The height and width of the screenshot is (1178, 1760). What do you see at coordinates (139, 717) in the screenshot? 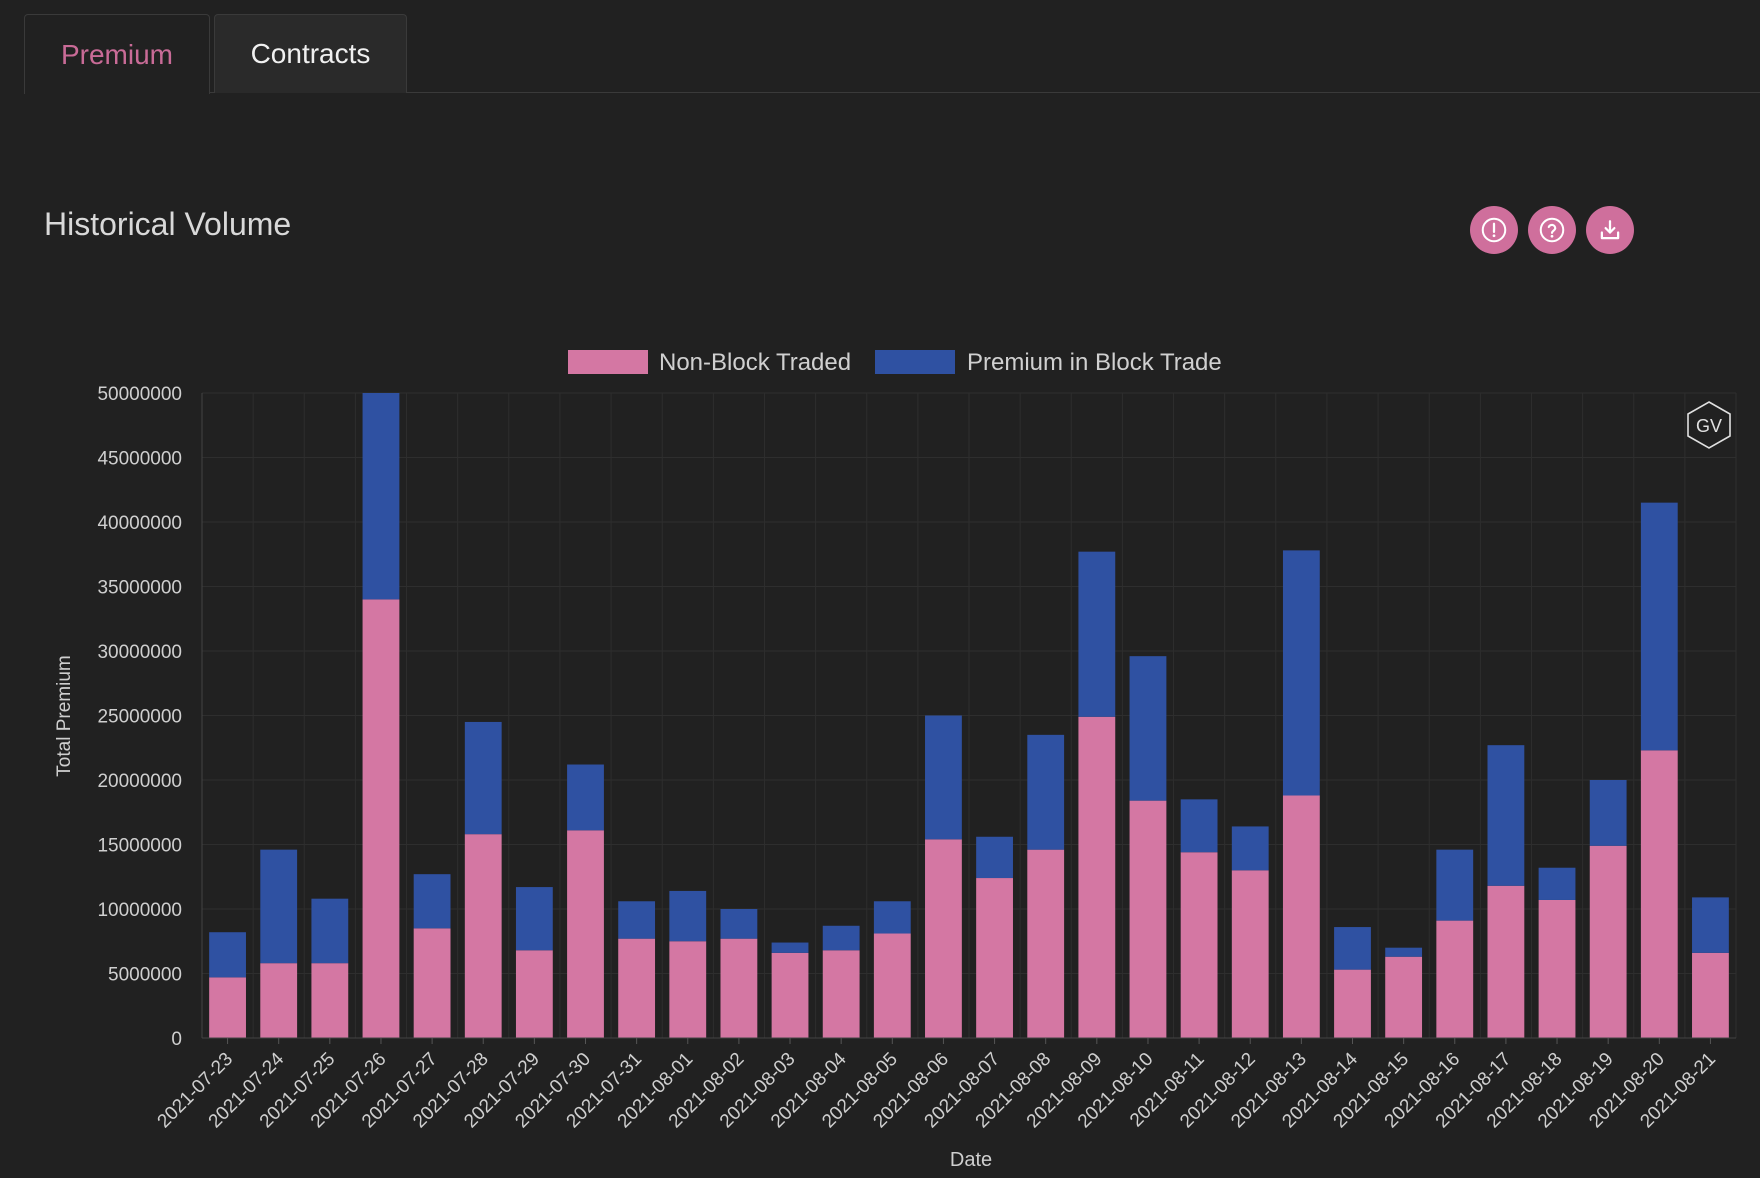
I see `y-tick-label: 25000000` at bounding box center [139, 717].